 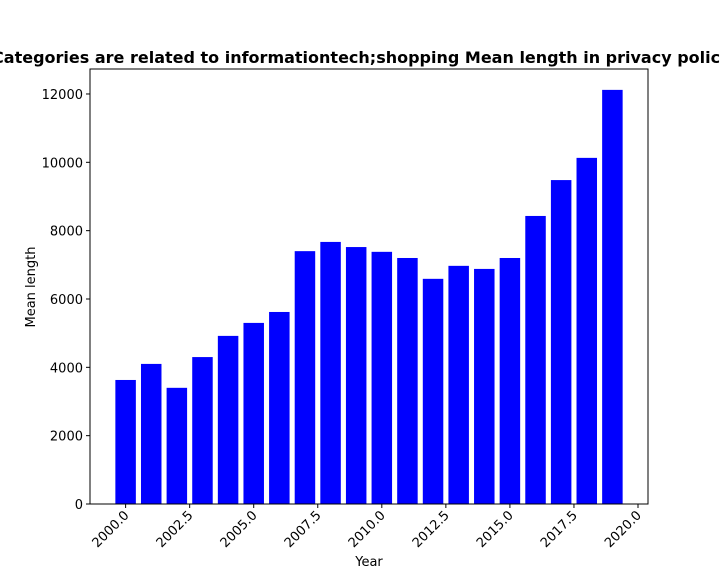 What do you see at coordinates (66, 232) in the screenshot?
I see `y-tick-label: 8000` at bounding box center [66, 232].